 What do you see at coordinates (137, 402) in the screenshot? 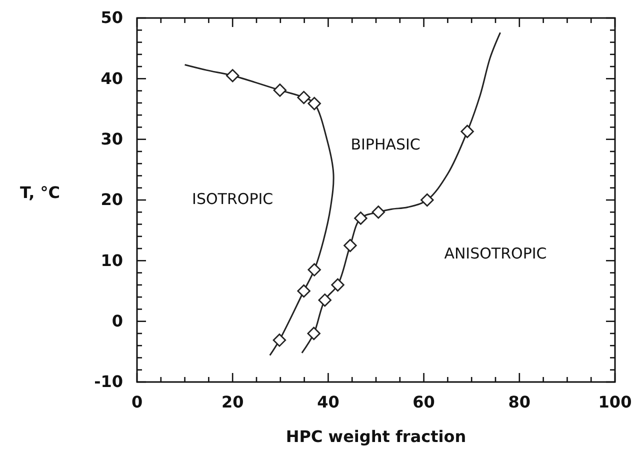
I see `x-tick-label: 0` at bounding box center [137, 402].